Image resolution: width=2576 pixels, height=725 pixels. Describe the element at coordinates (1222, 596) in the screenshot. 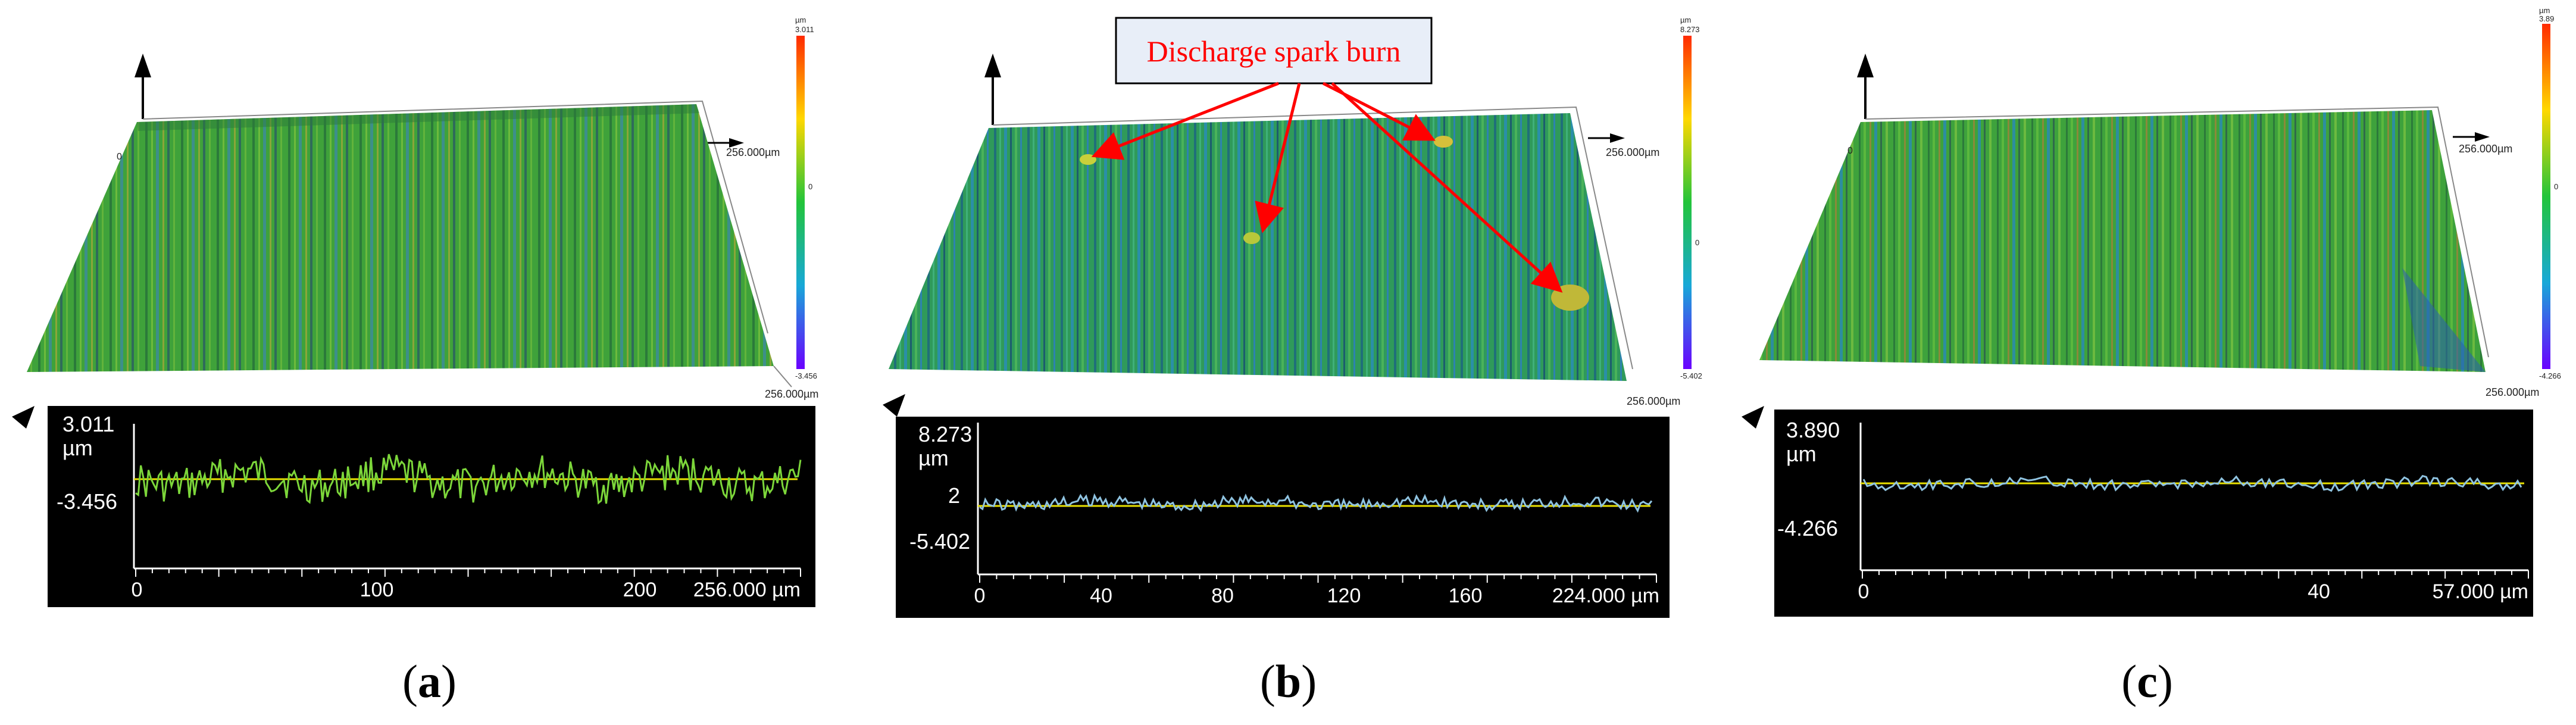

I see `profile-x-tick: 80` at that location.